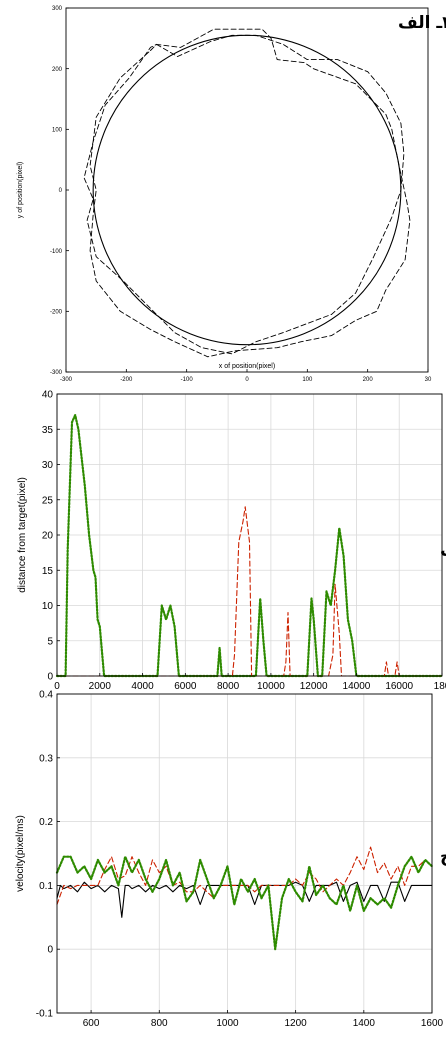 The width and height of the screenshot is (446, 1038). I want to click on y-tick-label: 30, so click(48, 465).